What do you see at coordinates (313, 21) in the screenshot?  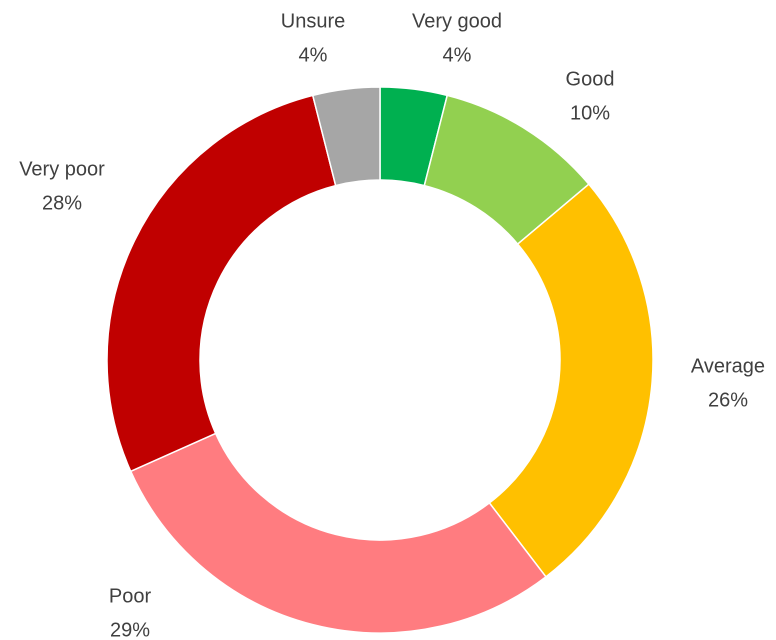 I see `category-label: Unsure` at bounding box center [313, 21].